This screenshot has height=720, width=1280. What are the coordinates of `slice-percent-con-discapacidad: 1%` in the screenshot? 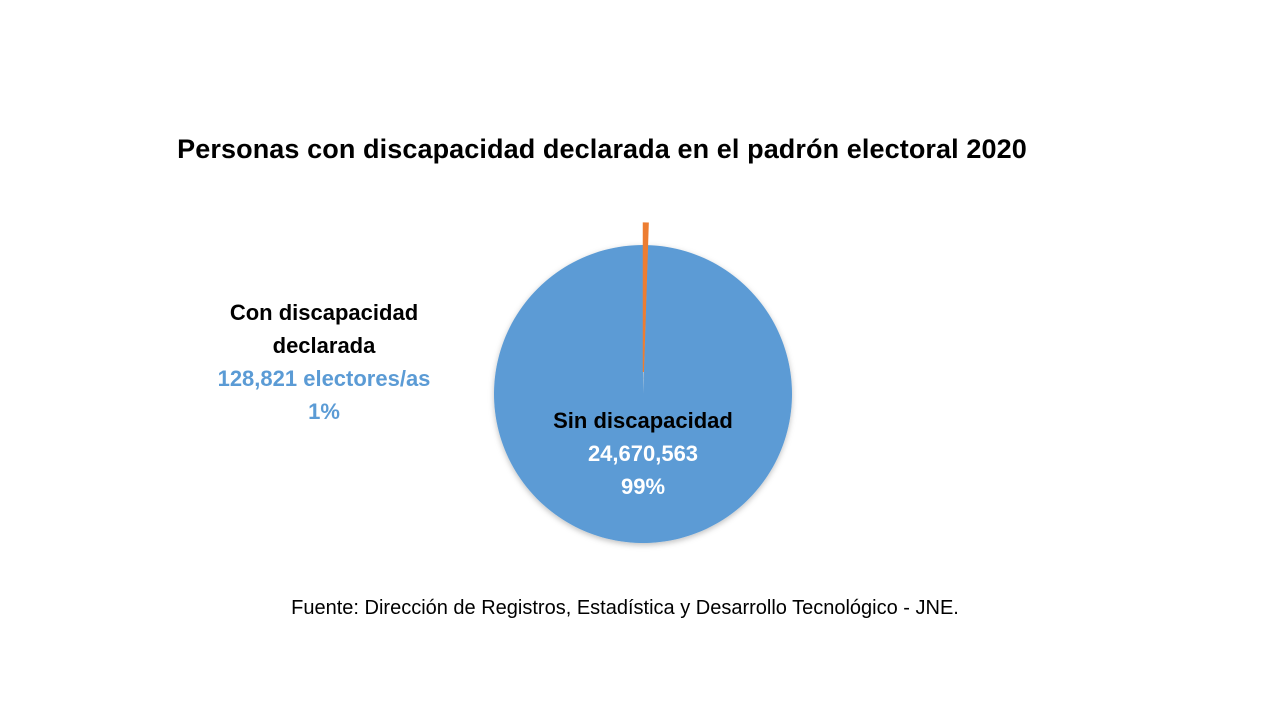 It's located at (324, 411).